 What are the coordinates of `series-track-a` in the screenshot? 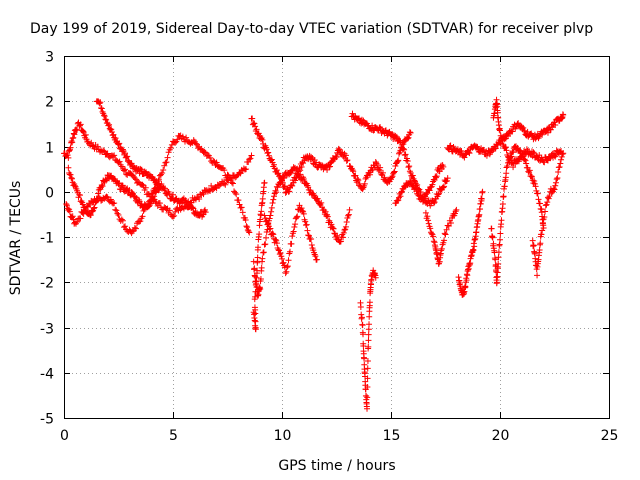 It's located at (158, 169).